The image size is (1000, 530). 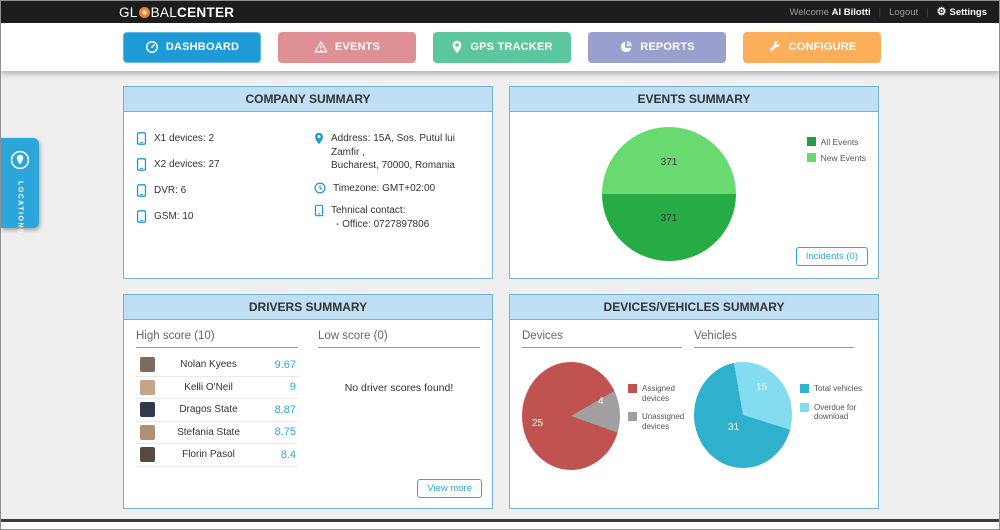 I want to click on device-count-label: DVR: 6, so click(x=170, y=190).